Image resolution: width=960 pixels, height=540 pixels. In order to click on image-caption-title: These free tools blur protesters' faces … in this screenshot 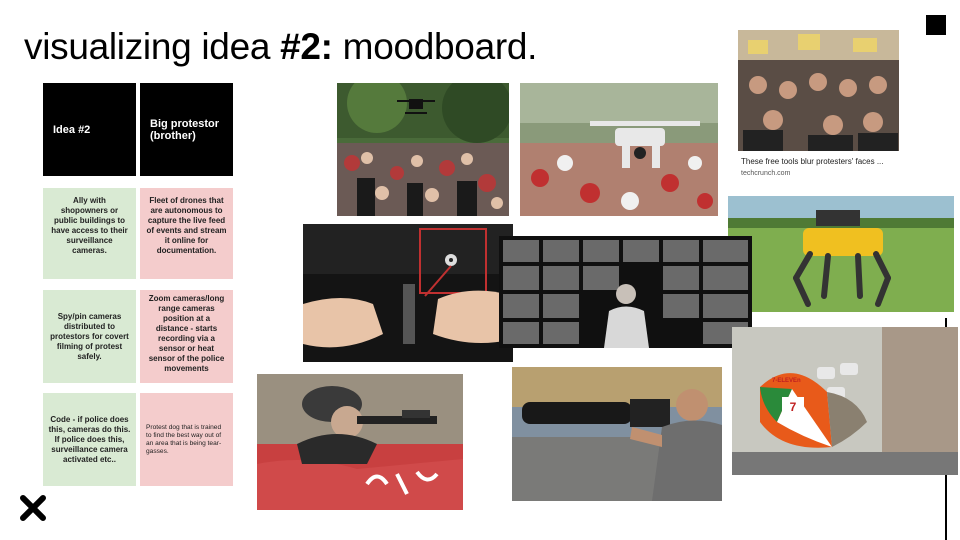, I will do `click(812, 161)`.